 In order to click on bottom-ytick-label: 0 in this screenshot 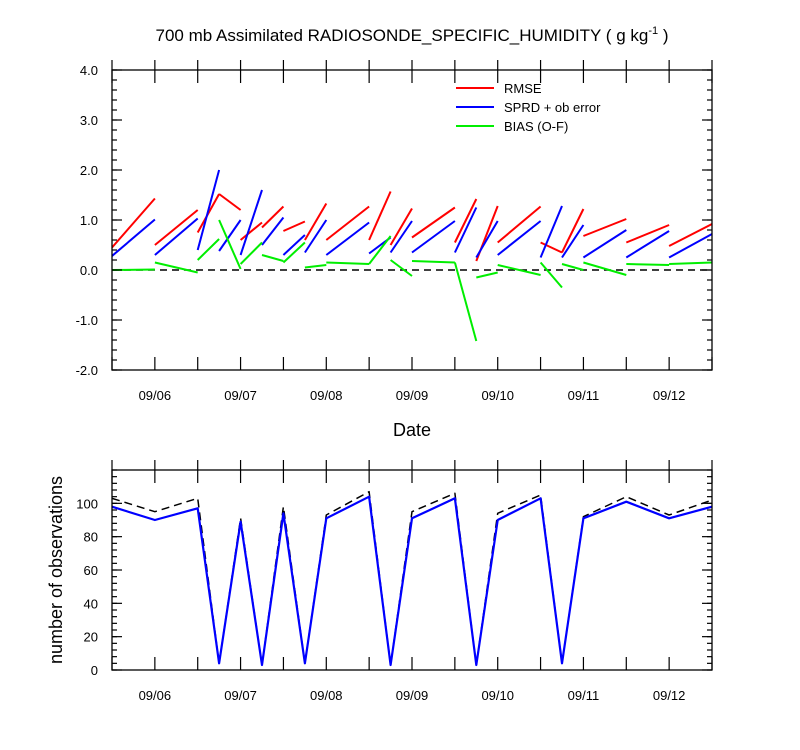, I will do `click(94, 670)`.